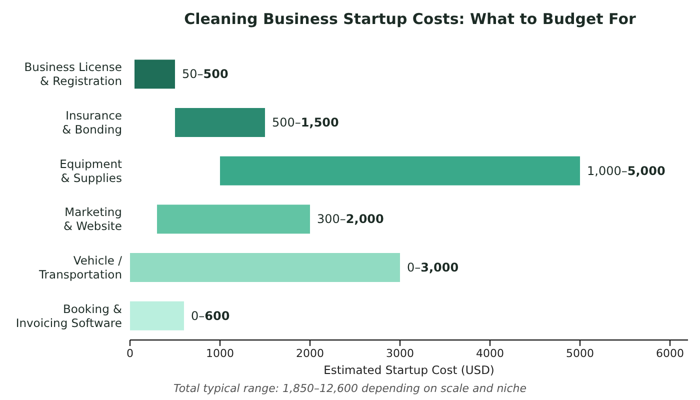 This screenshot has height=400, width=700. Describe the element at coordinates (409, 370) in the screenshot. I see `x-axis-title: Estimated Startup Cost (USD)` at that location.